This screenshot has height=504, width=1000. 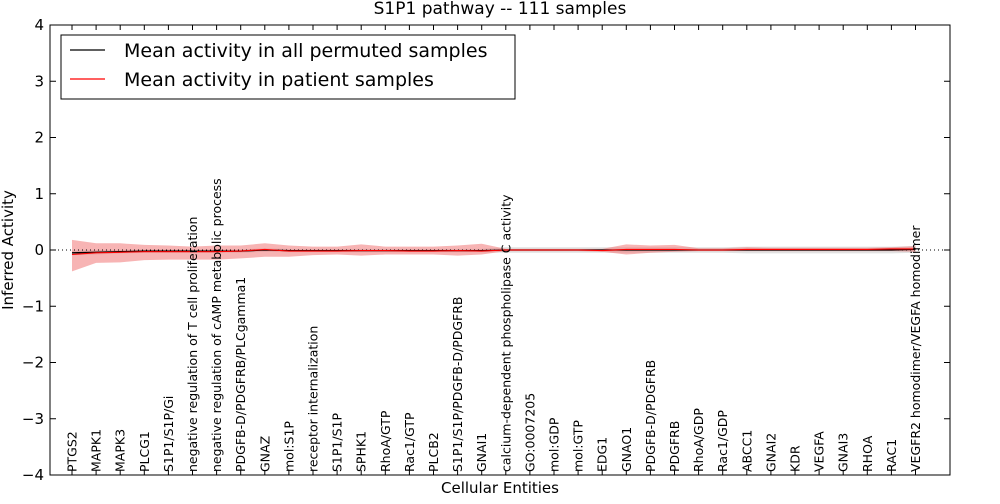 What do you see at coordinates (313, 399) in the screenshot?
I see `x-tick-label: receptor internalization` at bounding box center [313, 399].